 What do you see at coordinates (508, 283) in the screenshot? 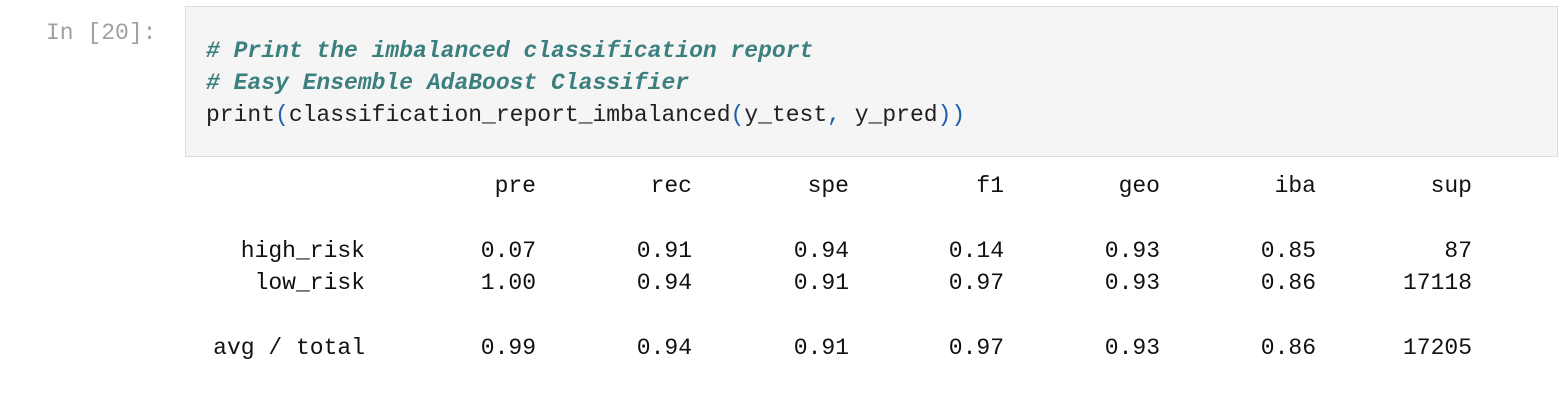
I see `report-cell: 1.00` at bounding box center [508, 283].